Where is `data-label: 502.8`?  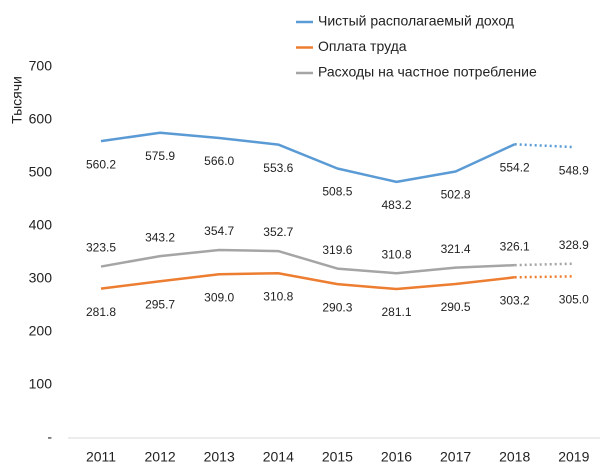 data-label: 502.8 is located at coordinates (456, 195).